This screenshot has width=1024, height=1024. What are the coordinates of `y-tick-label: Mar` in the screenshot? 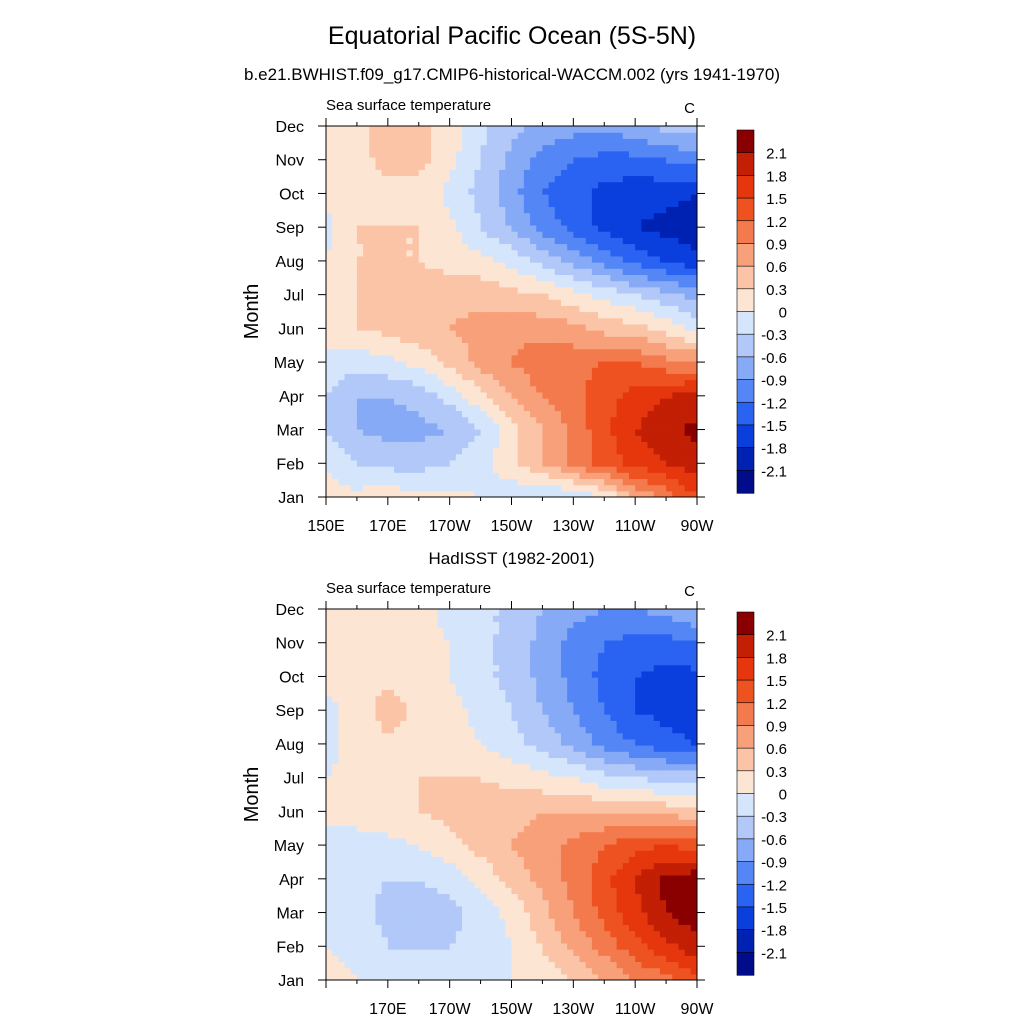 It's located at (290, 431).